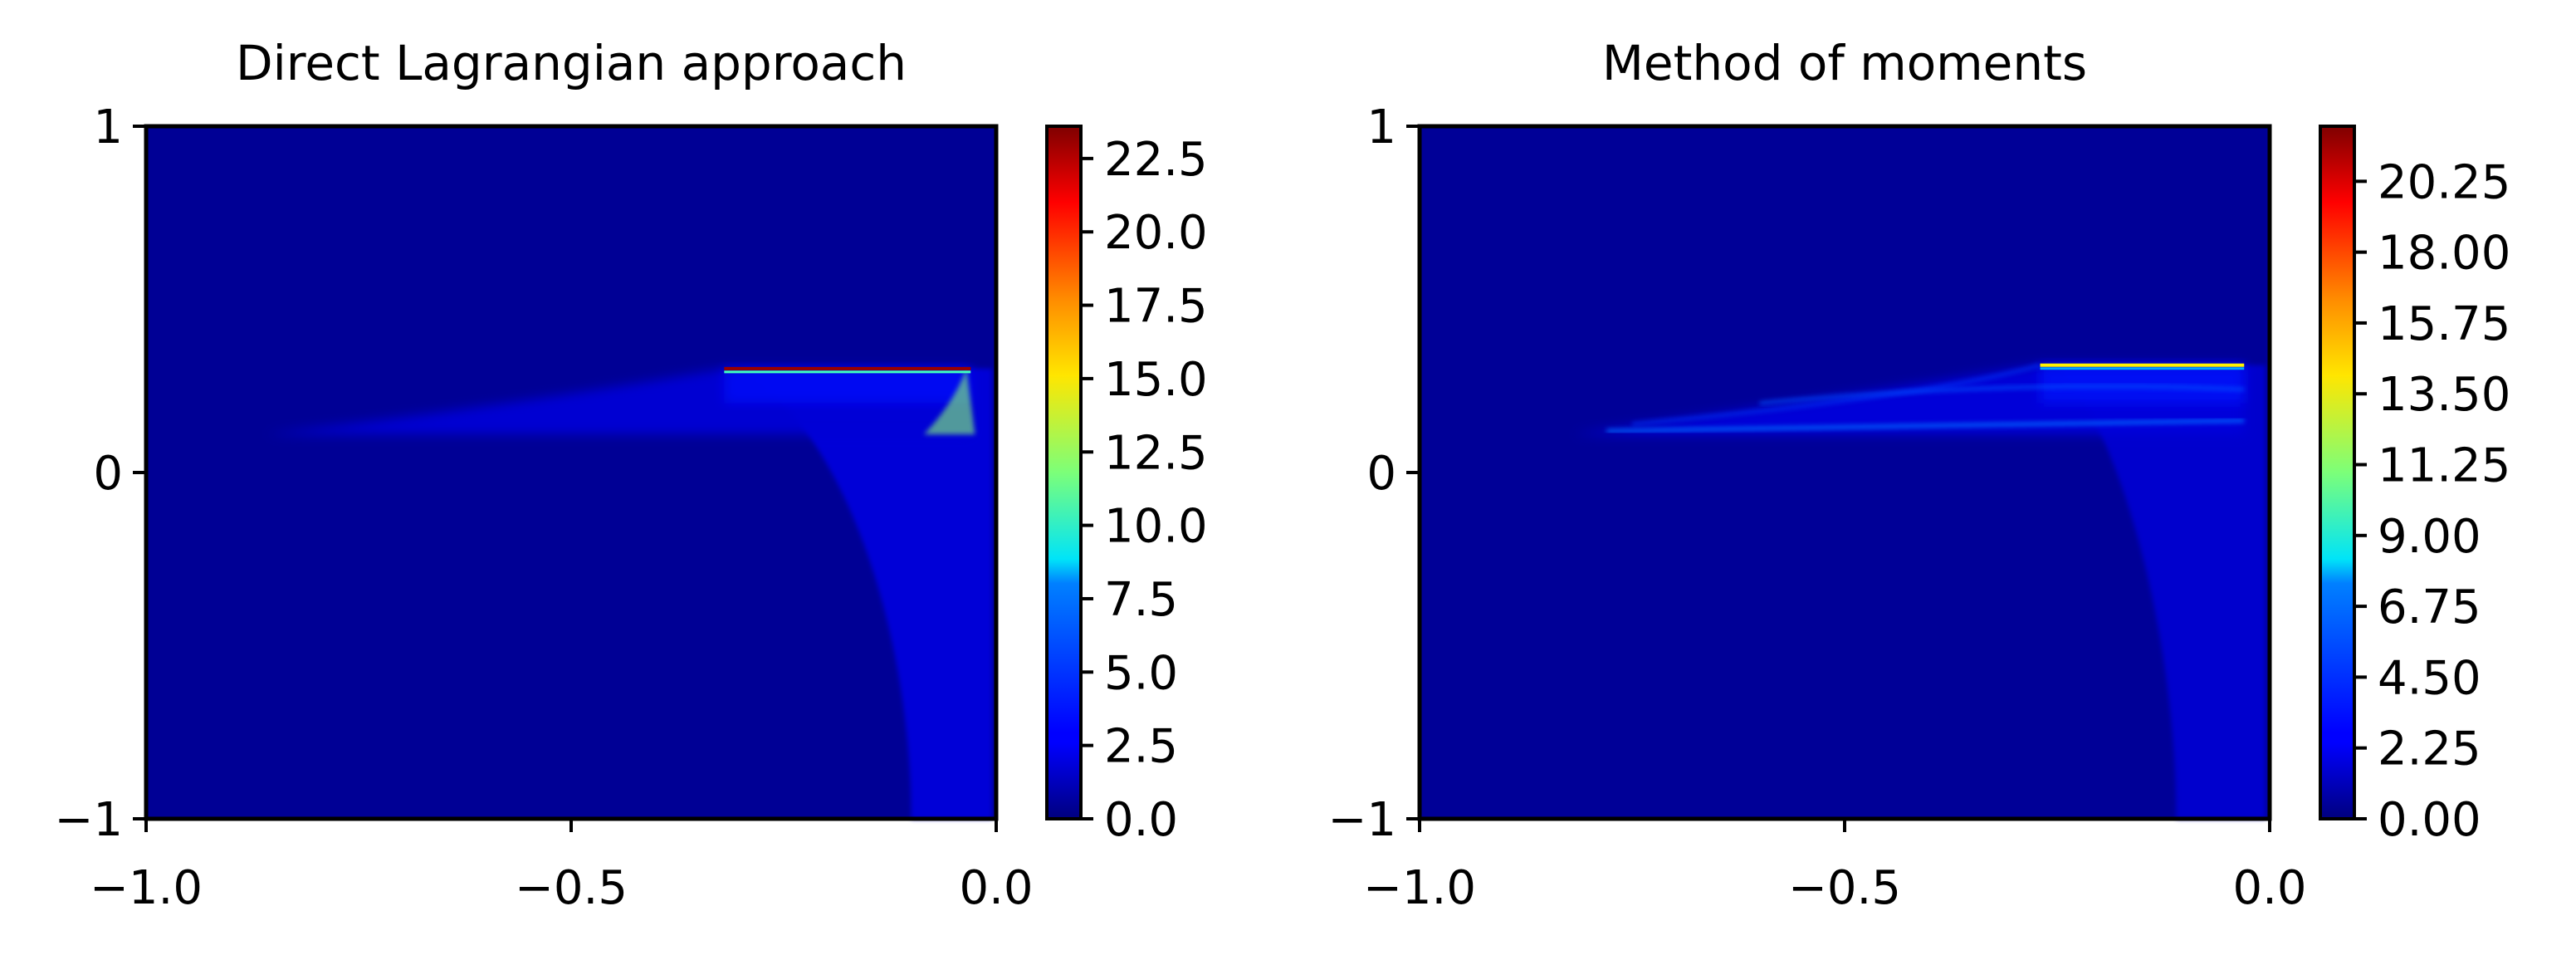  Describe the element at coordinates (2444, 466) in the screenshot. I see `colorbar-tick-label: 11.25` at that location.